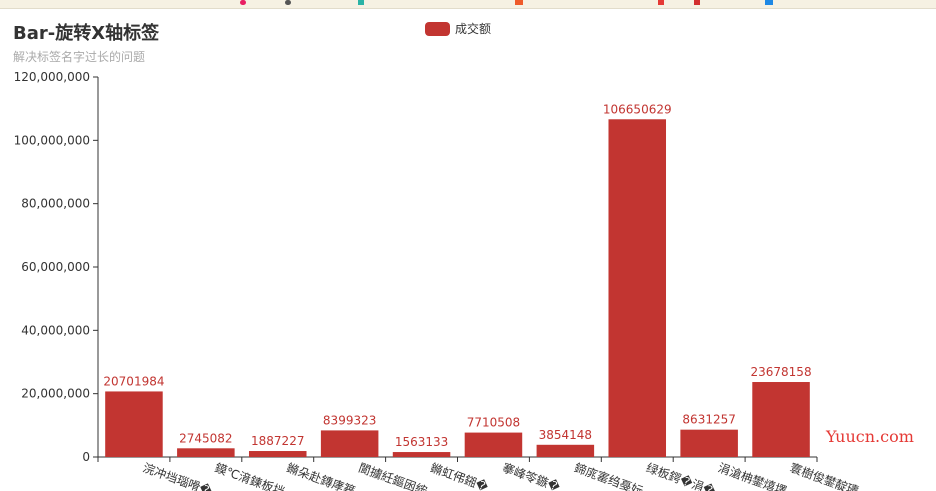 The image size is (936, 491). I want to click on legend-label: 成交额, so click(473, 29).